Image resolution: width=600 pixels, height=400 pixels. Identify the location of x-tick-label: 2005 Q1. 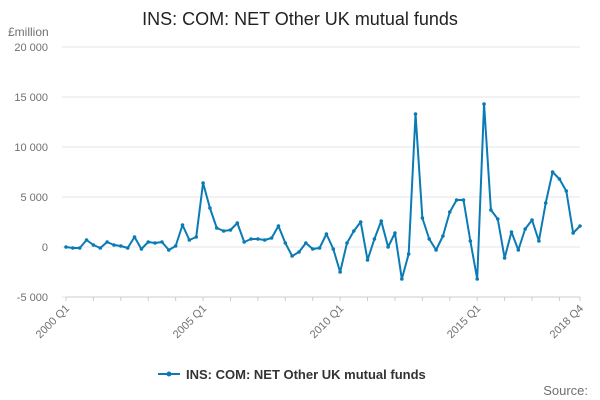
(190, 322).